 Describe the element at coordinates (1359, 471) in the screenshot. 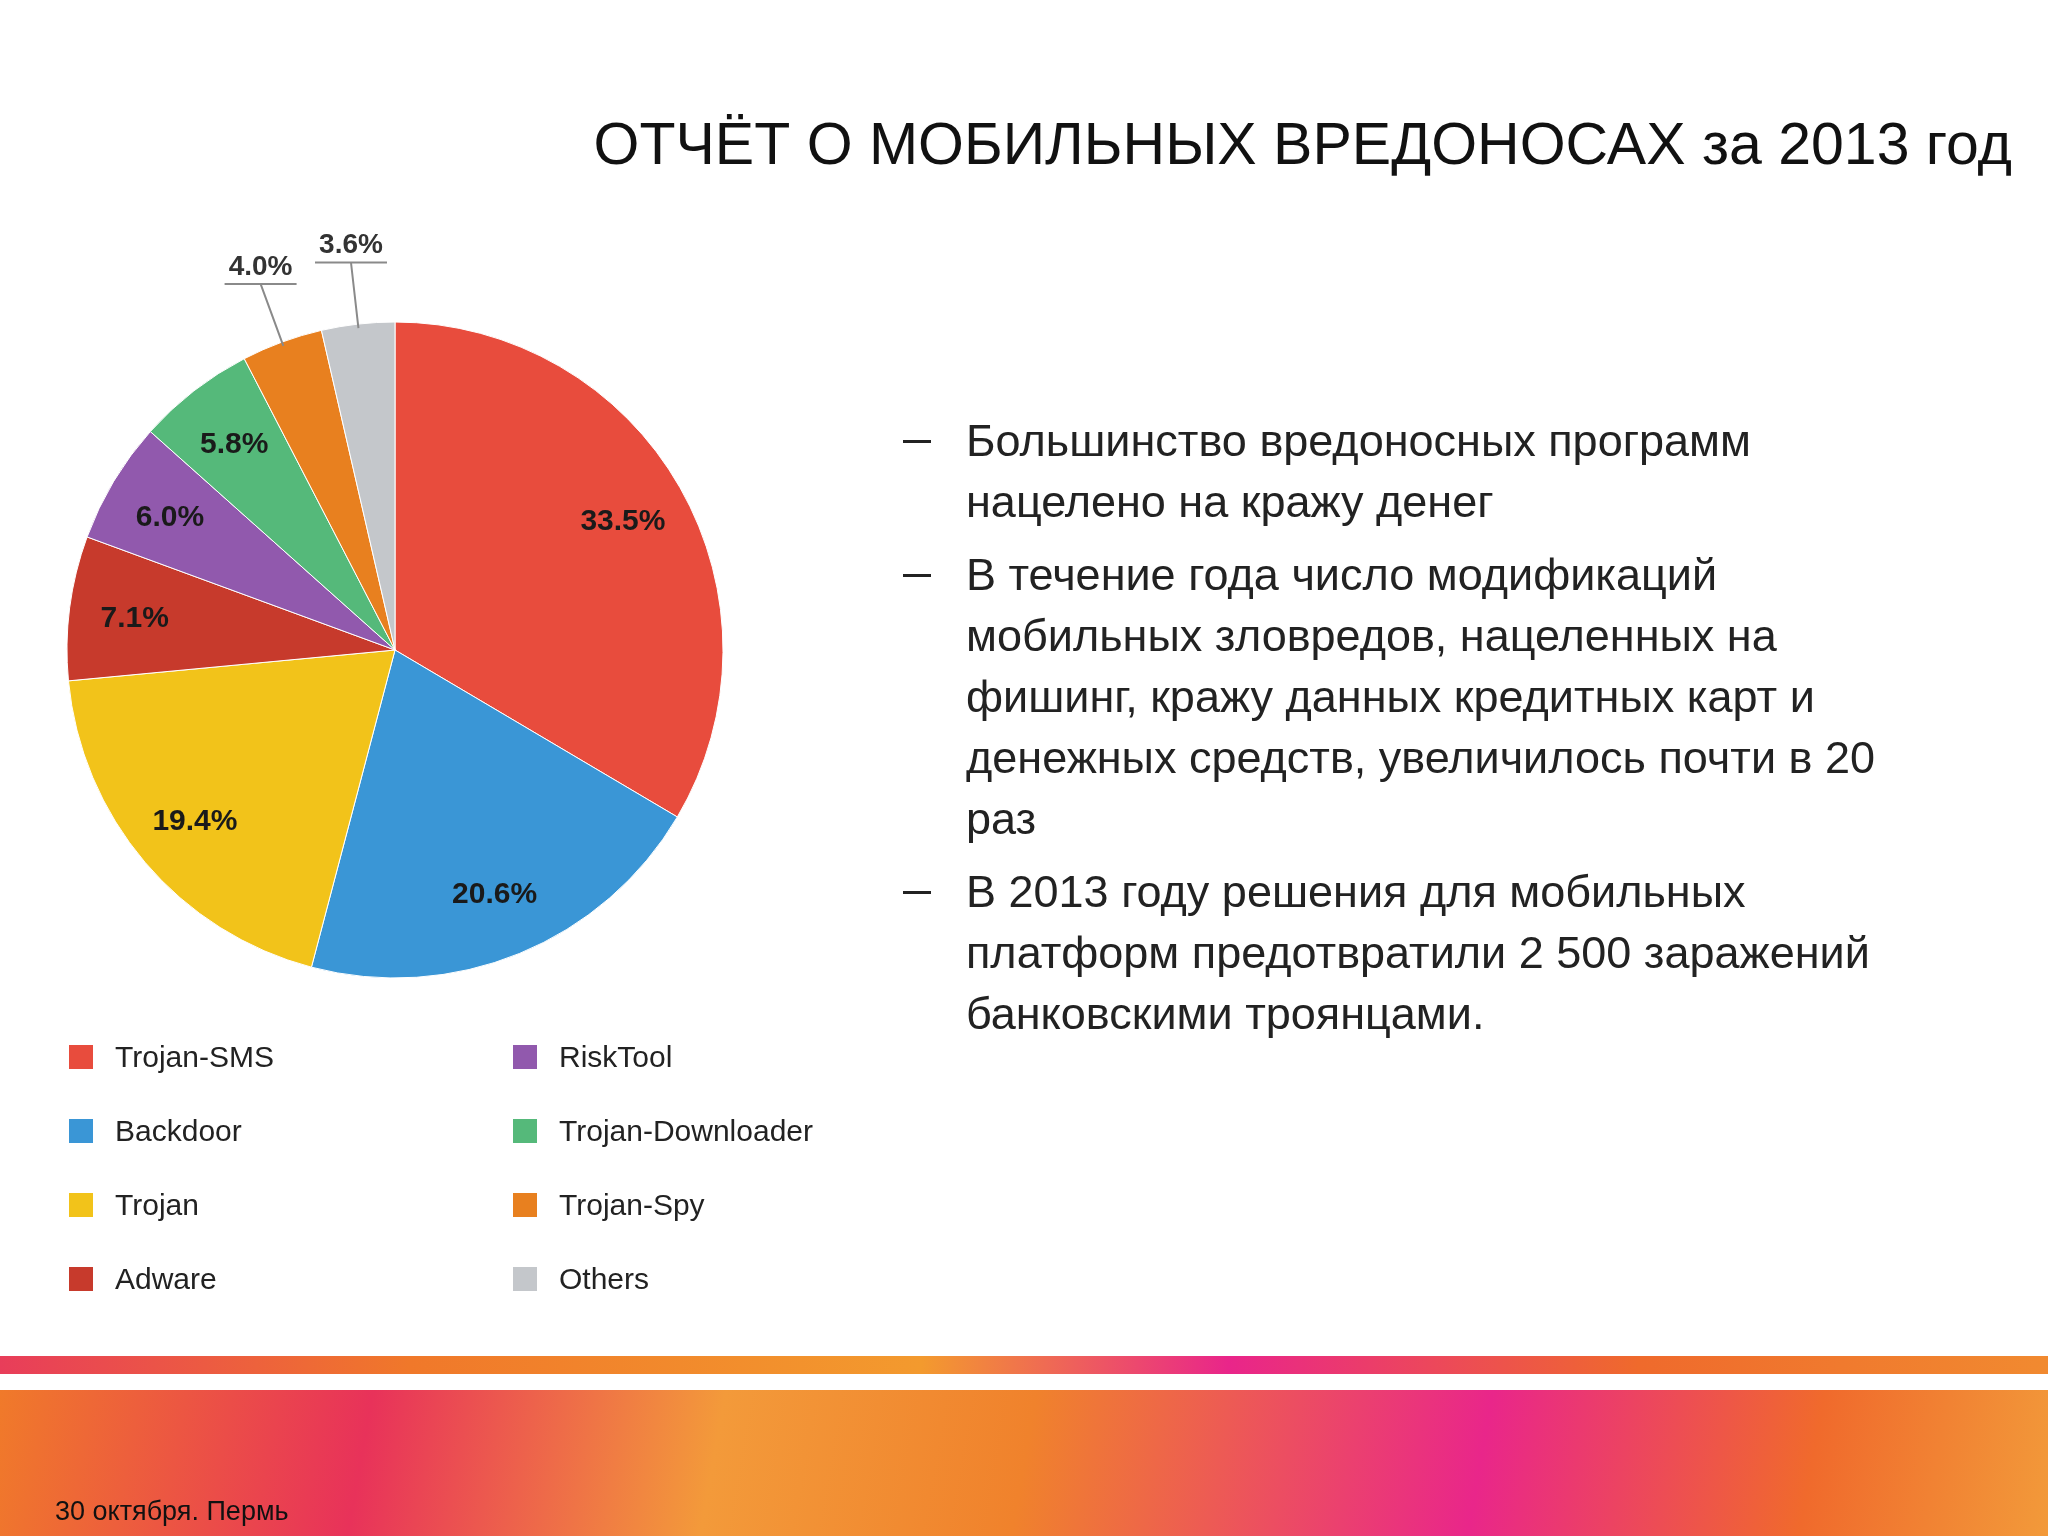

I see `text: Большинство вредоносных программ нацелено на кражу денег` at that location.